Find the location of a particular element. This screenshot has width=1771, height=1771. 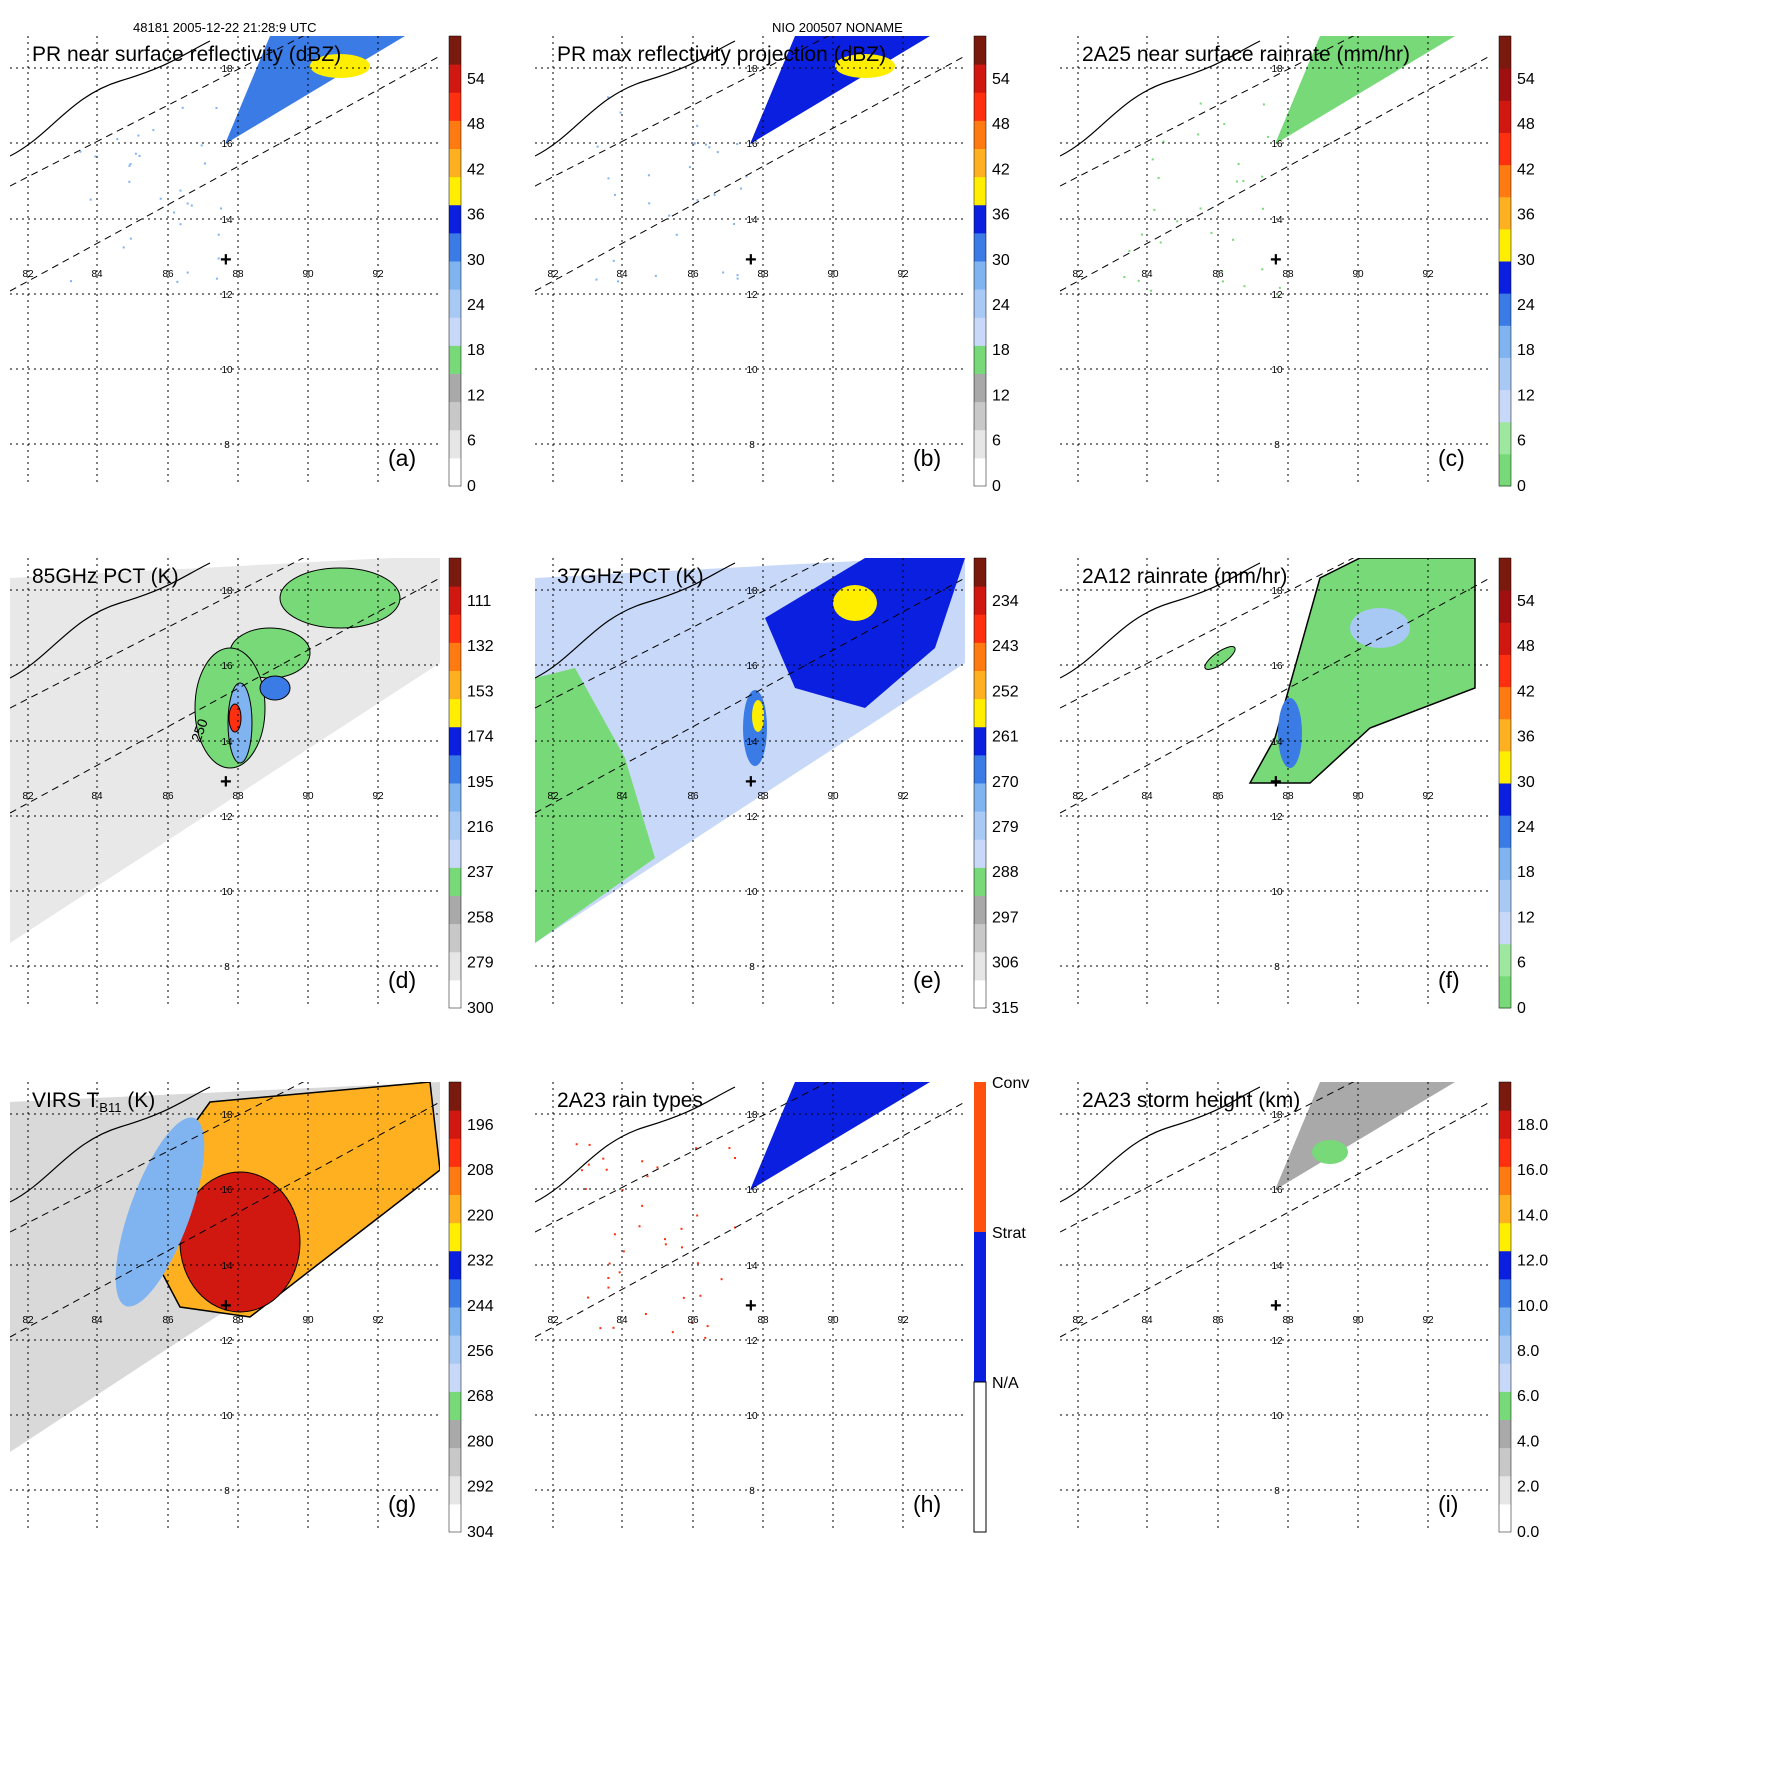

colorbar-tick-label: 6.0 is located at coordinates (1528, 1396).